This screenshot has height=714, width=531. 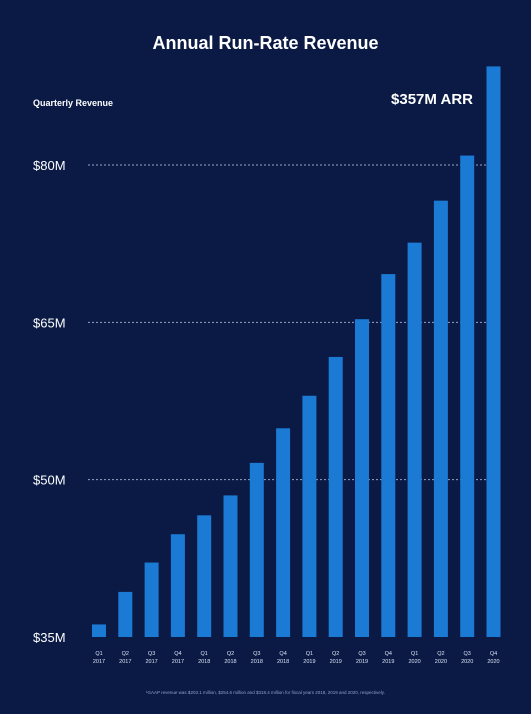 I want to click on y-tick-label: $50M, so click(x=49, y=480).